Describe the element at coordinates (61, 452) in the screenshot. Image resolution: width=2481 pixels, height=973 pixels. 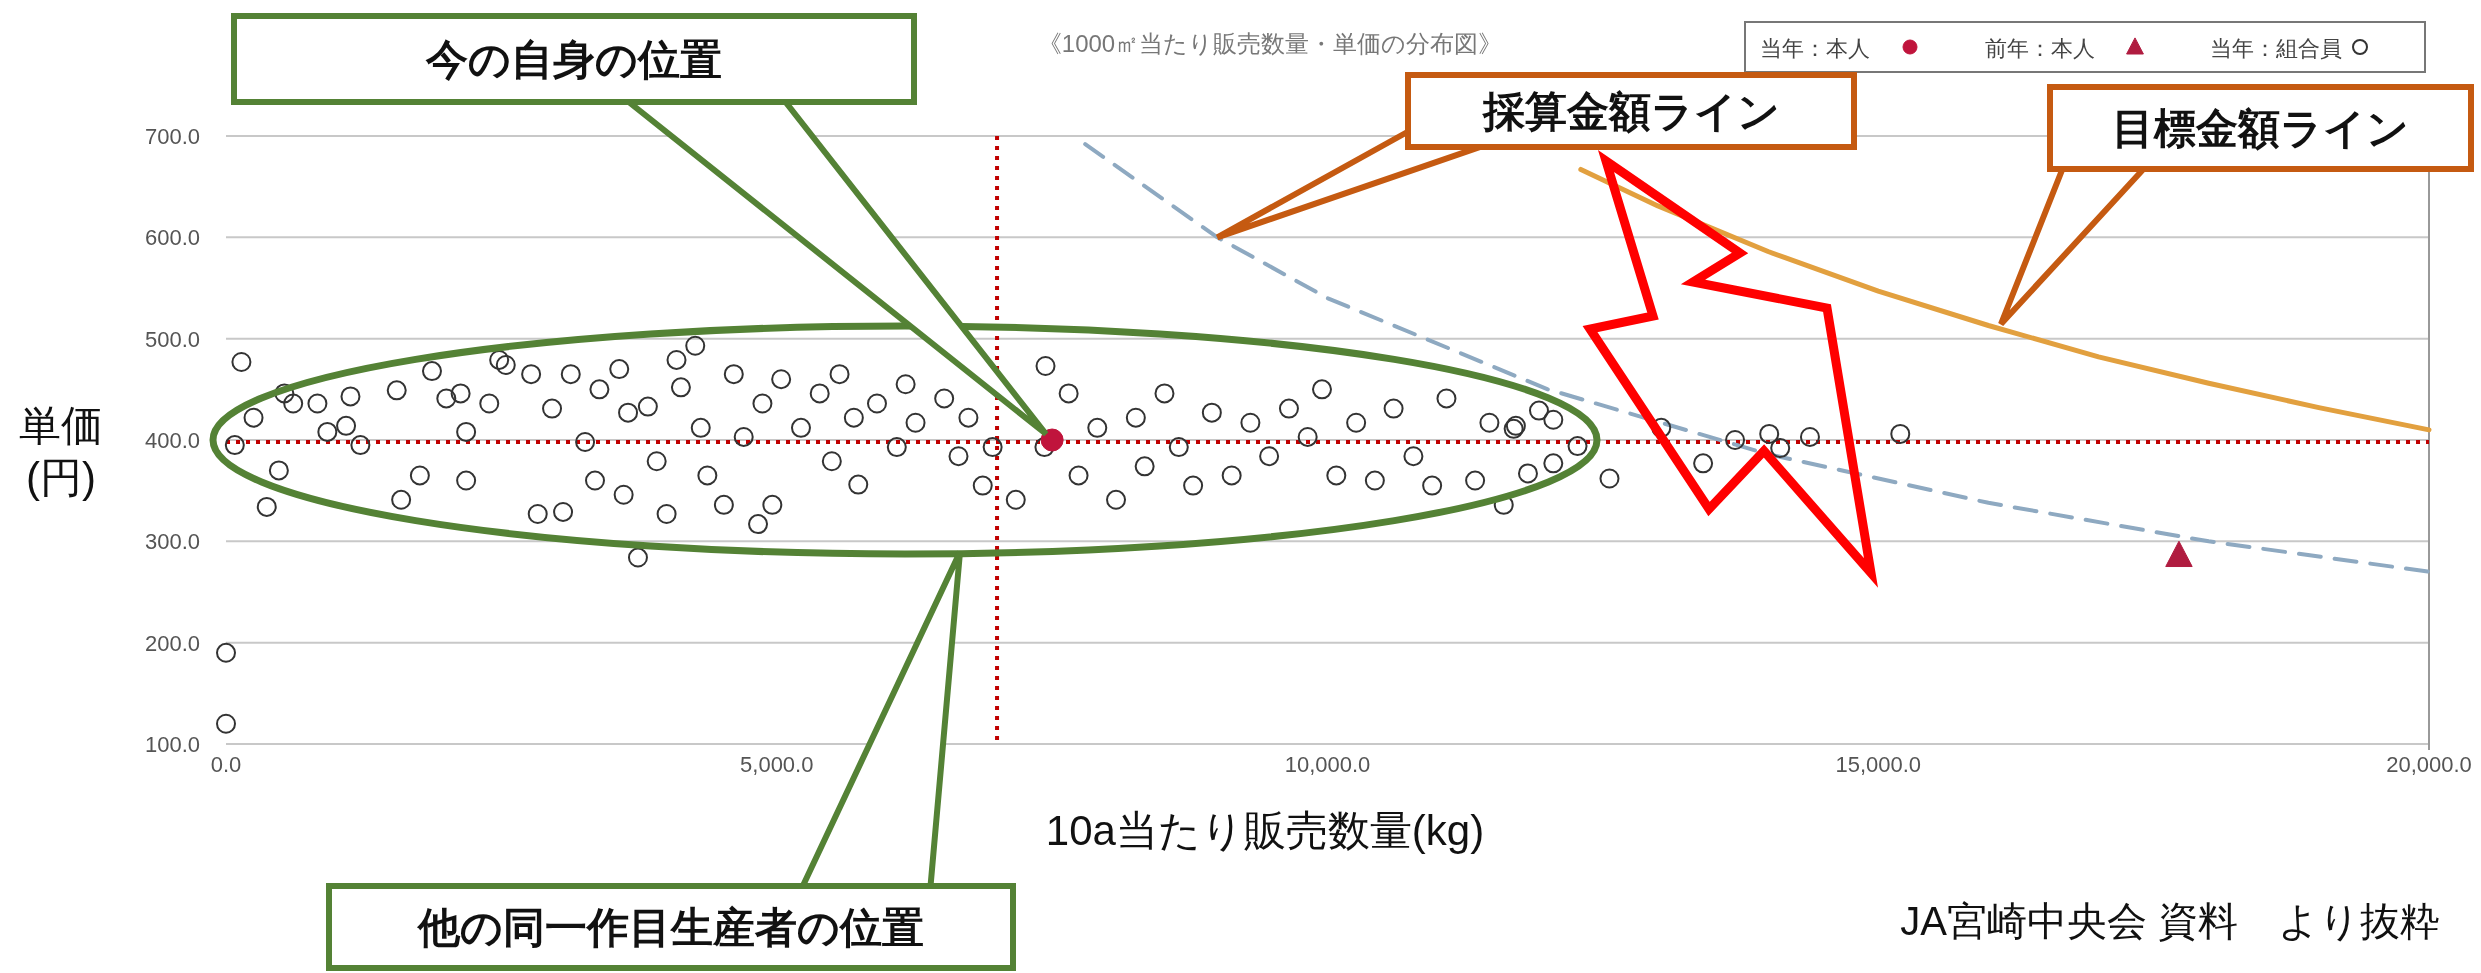
I see `y-axis-title: 単価(円)` at that location.